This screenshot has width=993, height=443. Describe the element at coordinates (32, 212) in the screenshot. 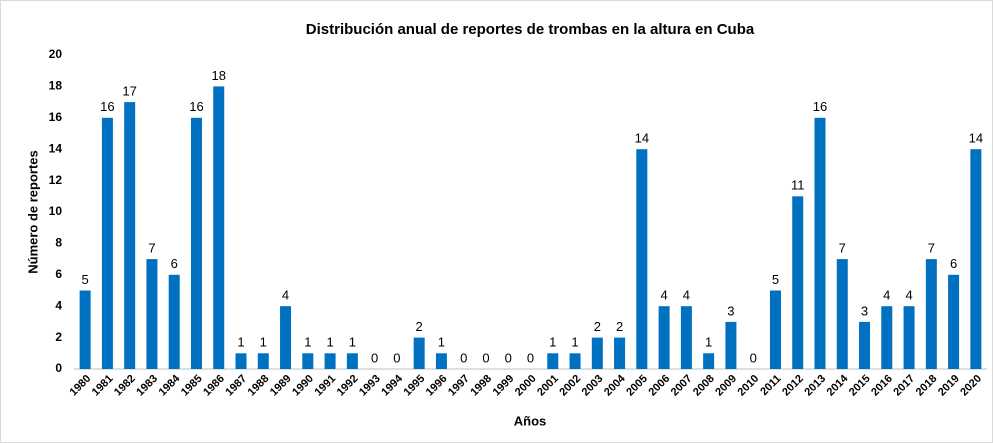

I see `y-axis-label: Número de reportes` at that location.